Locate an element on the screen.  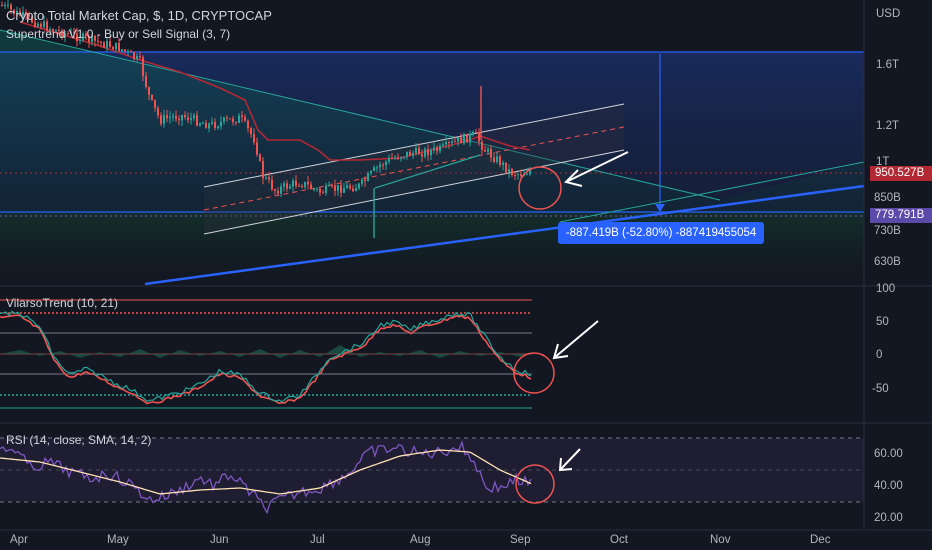
vilarso-trend-pane is located at coordinates (299, 354).